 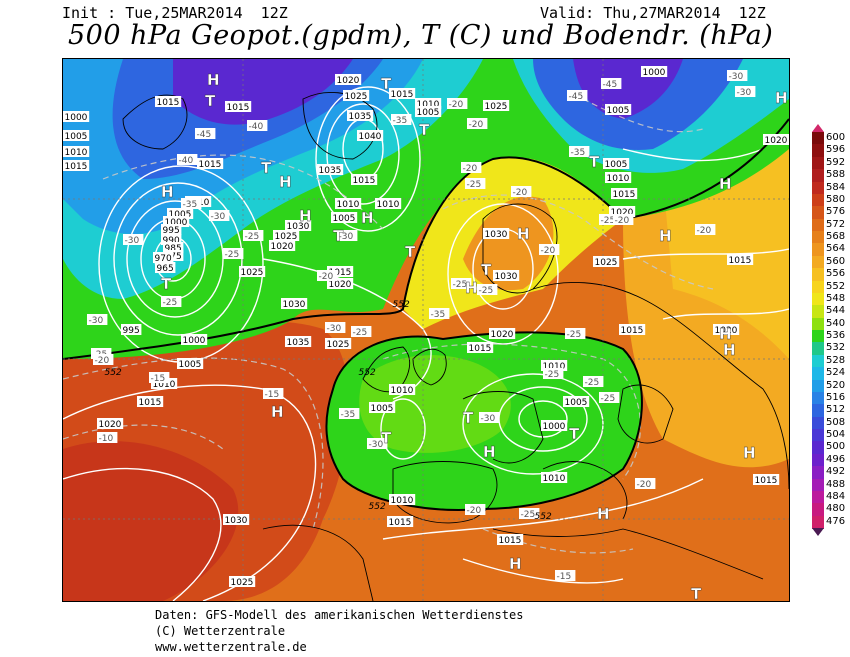 I want to click on isobar-label-text: 1005, so click(x=190, y=365).